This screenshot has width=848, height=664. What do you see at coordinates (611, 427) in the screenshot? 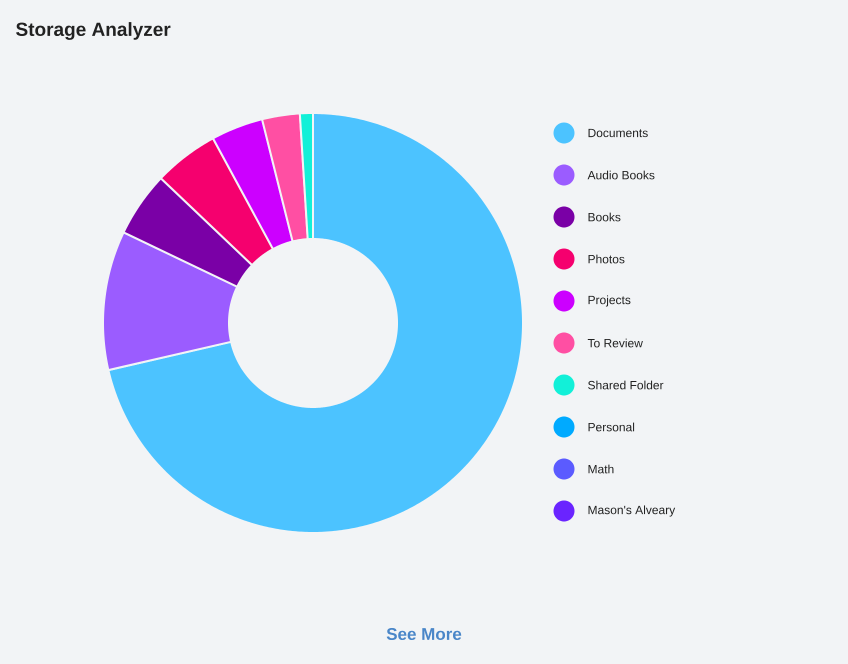
I see `legend-label: Personal` at bounding box center [611, 427].